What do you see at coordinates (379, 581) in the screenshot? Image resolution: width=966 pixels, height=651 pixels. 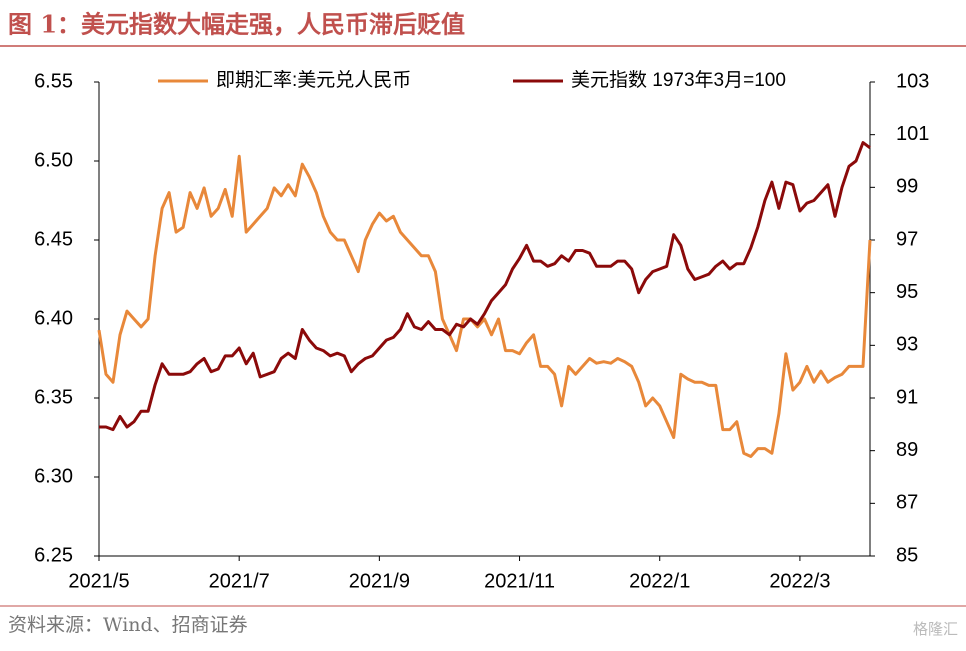 I see `x-tick-label: 2021/9` at bounding box center [379, 581].